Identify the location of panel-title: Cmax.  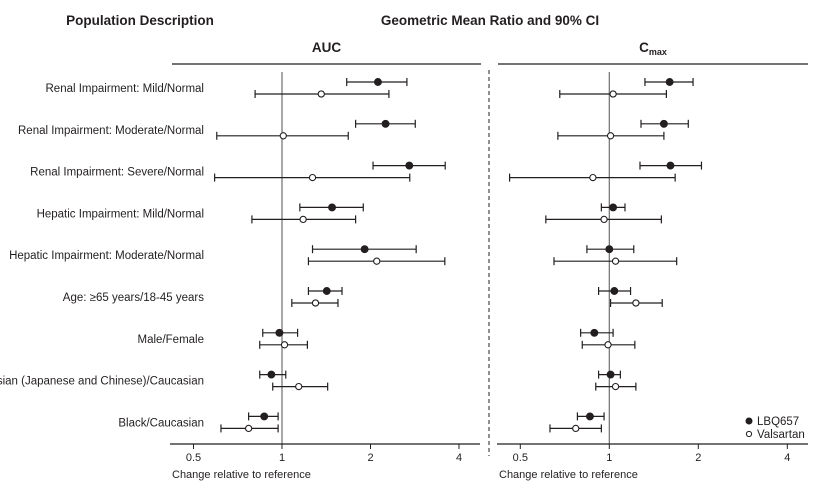
(653, 48).